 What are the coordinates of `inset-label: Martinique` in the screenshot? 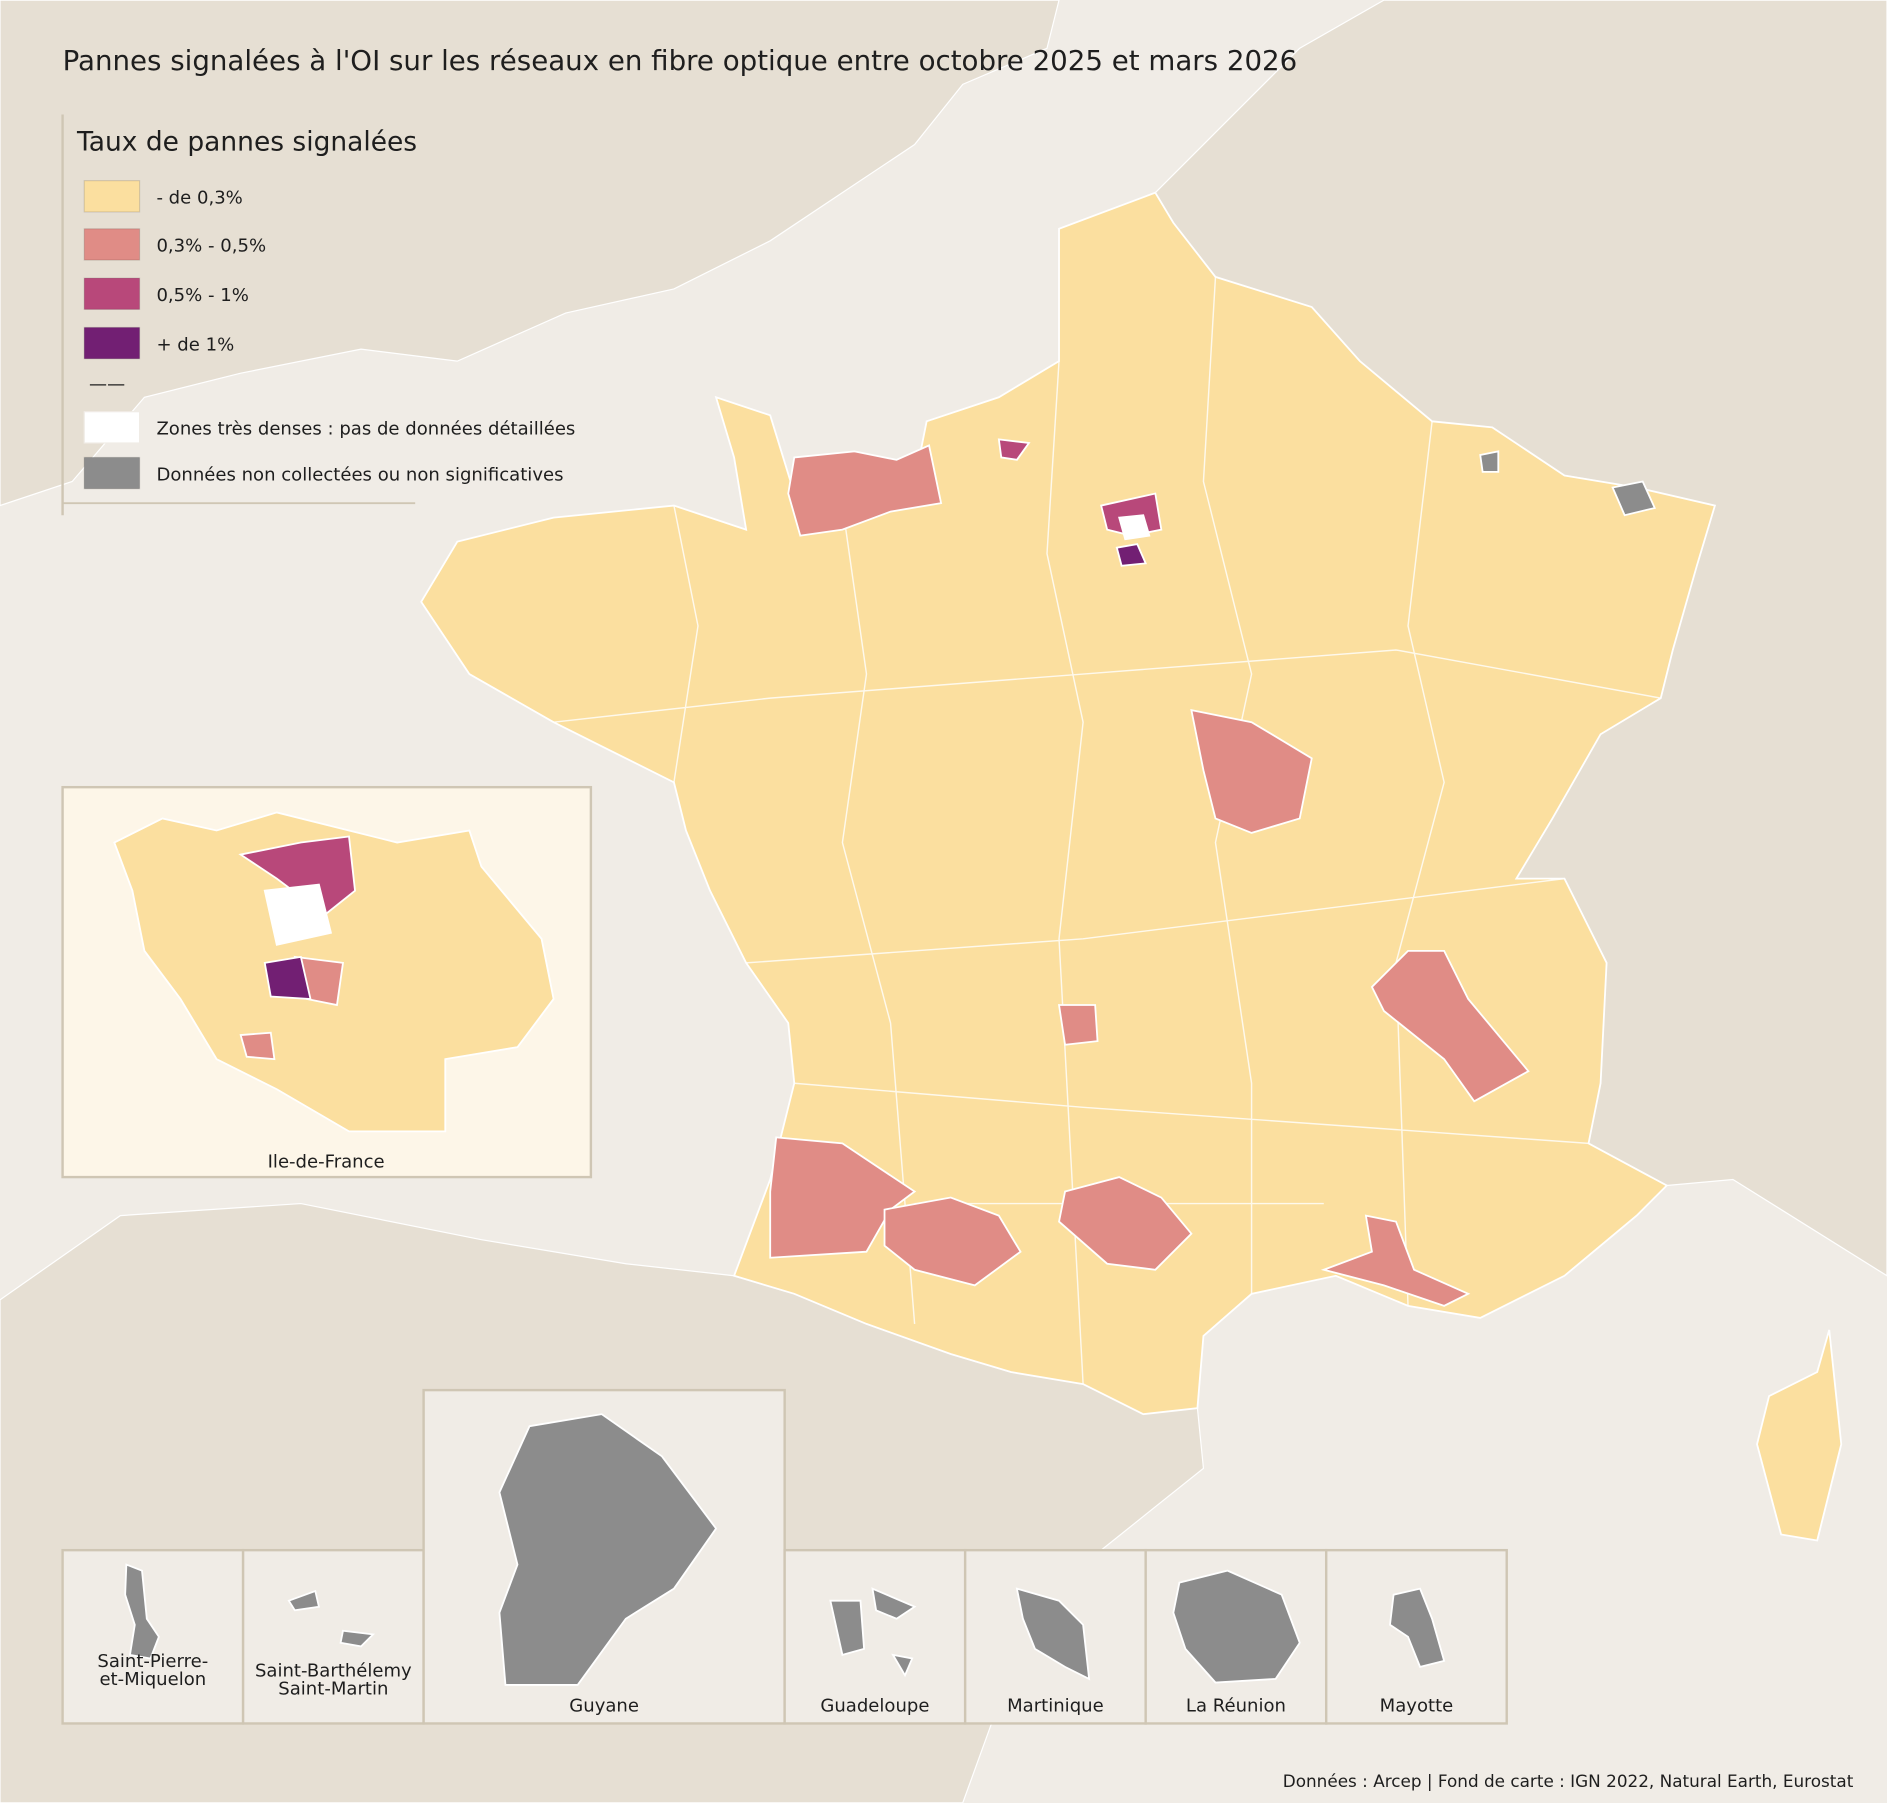 It's located at (1055, 1705).